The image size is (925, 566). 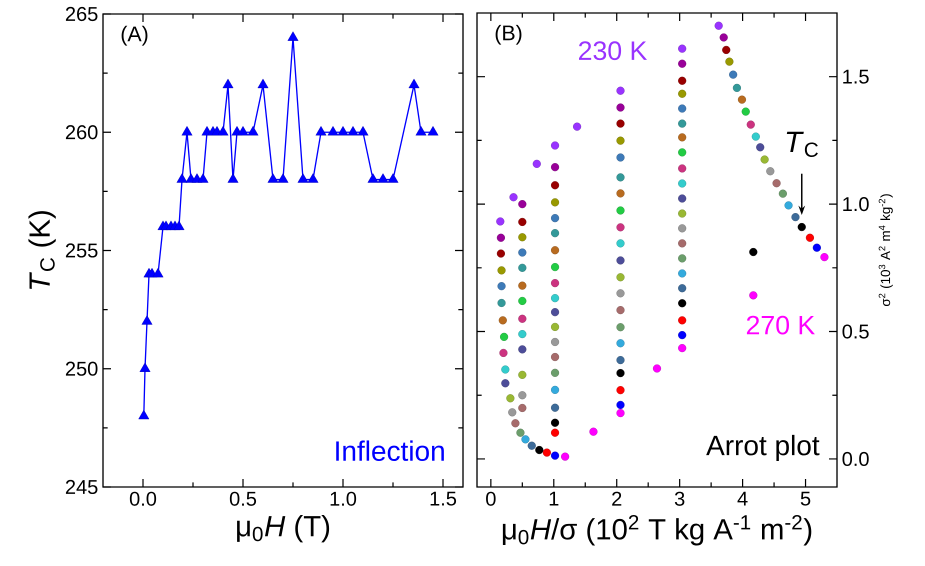 I want to click on x-tick-label: 0.5, so click(x=243, y=499).